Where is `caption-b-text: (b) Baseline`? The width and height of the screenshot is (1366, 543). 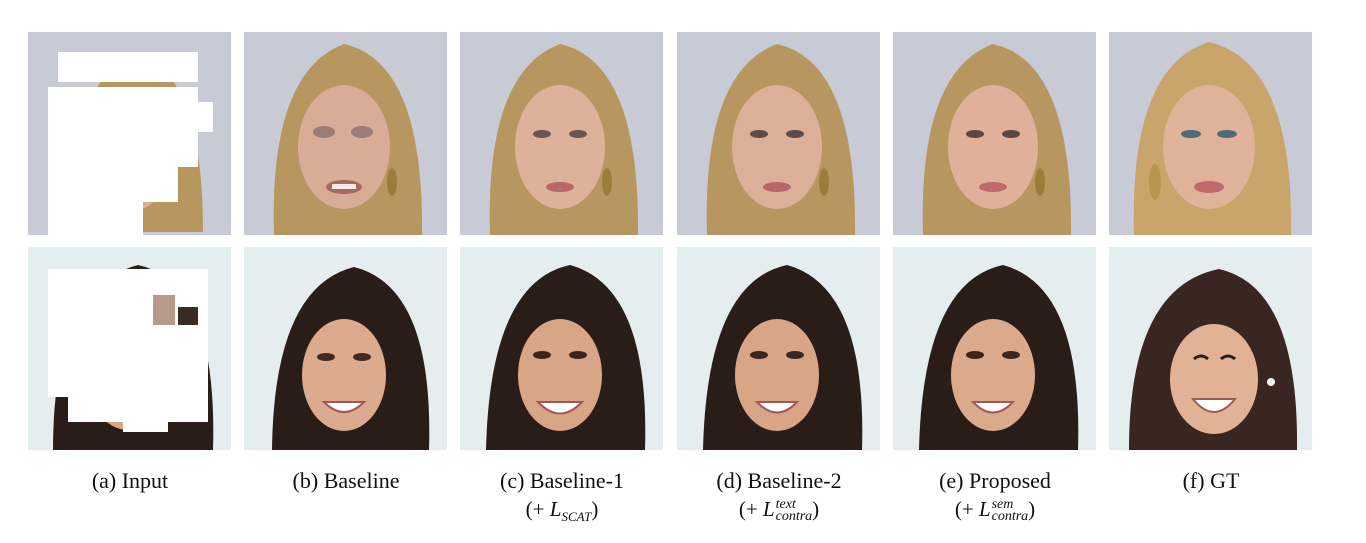
caption-b-text: (b) Baseline is located at coordinates (346, 480).